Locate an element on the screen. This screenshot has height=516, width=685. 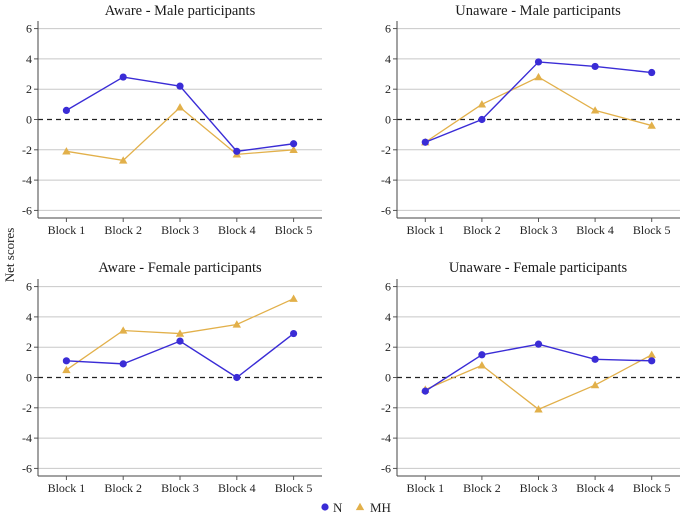
panel-title: Aware - Male participants is located at coordinates (180, 11).